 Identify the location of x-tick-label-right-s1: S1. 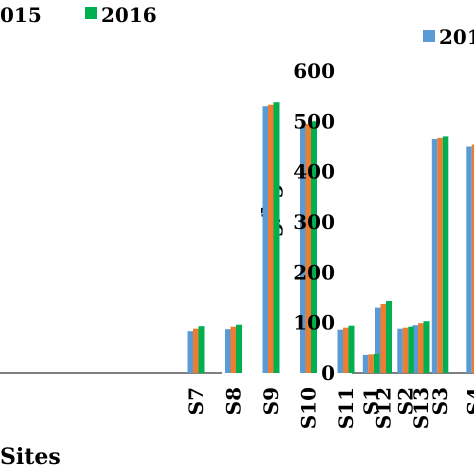
(371, 401).